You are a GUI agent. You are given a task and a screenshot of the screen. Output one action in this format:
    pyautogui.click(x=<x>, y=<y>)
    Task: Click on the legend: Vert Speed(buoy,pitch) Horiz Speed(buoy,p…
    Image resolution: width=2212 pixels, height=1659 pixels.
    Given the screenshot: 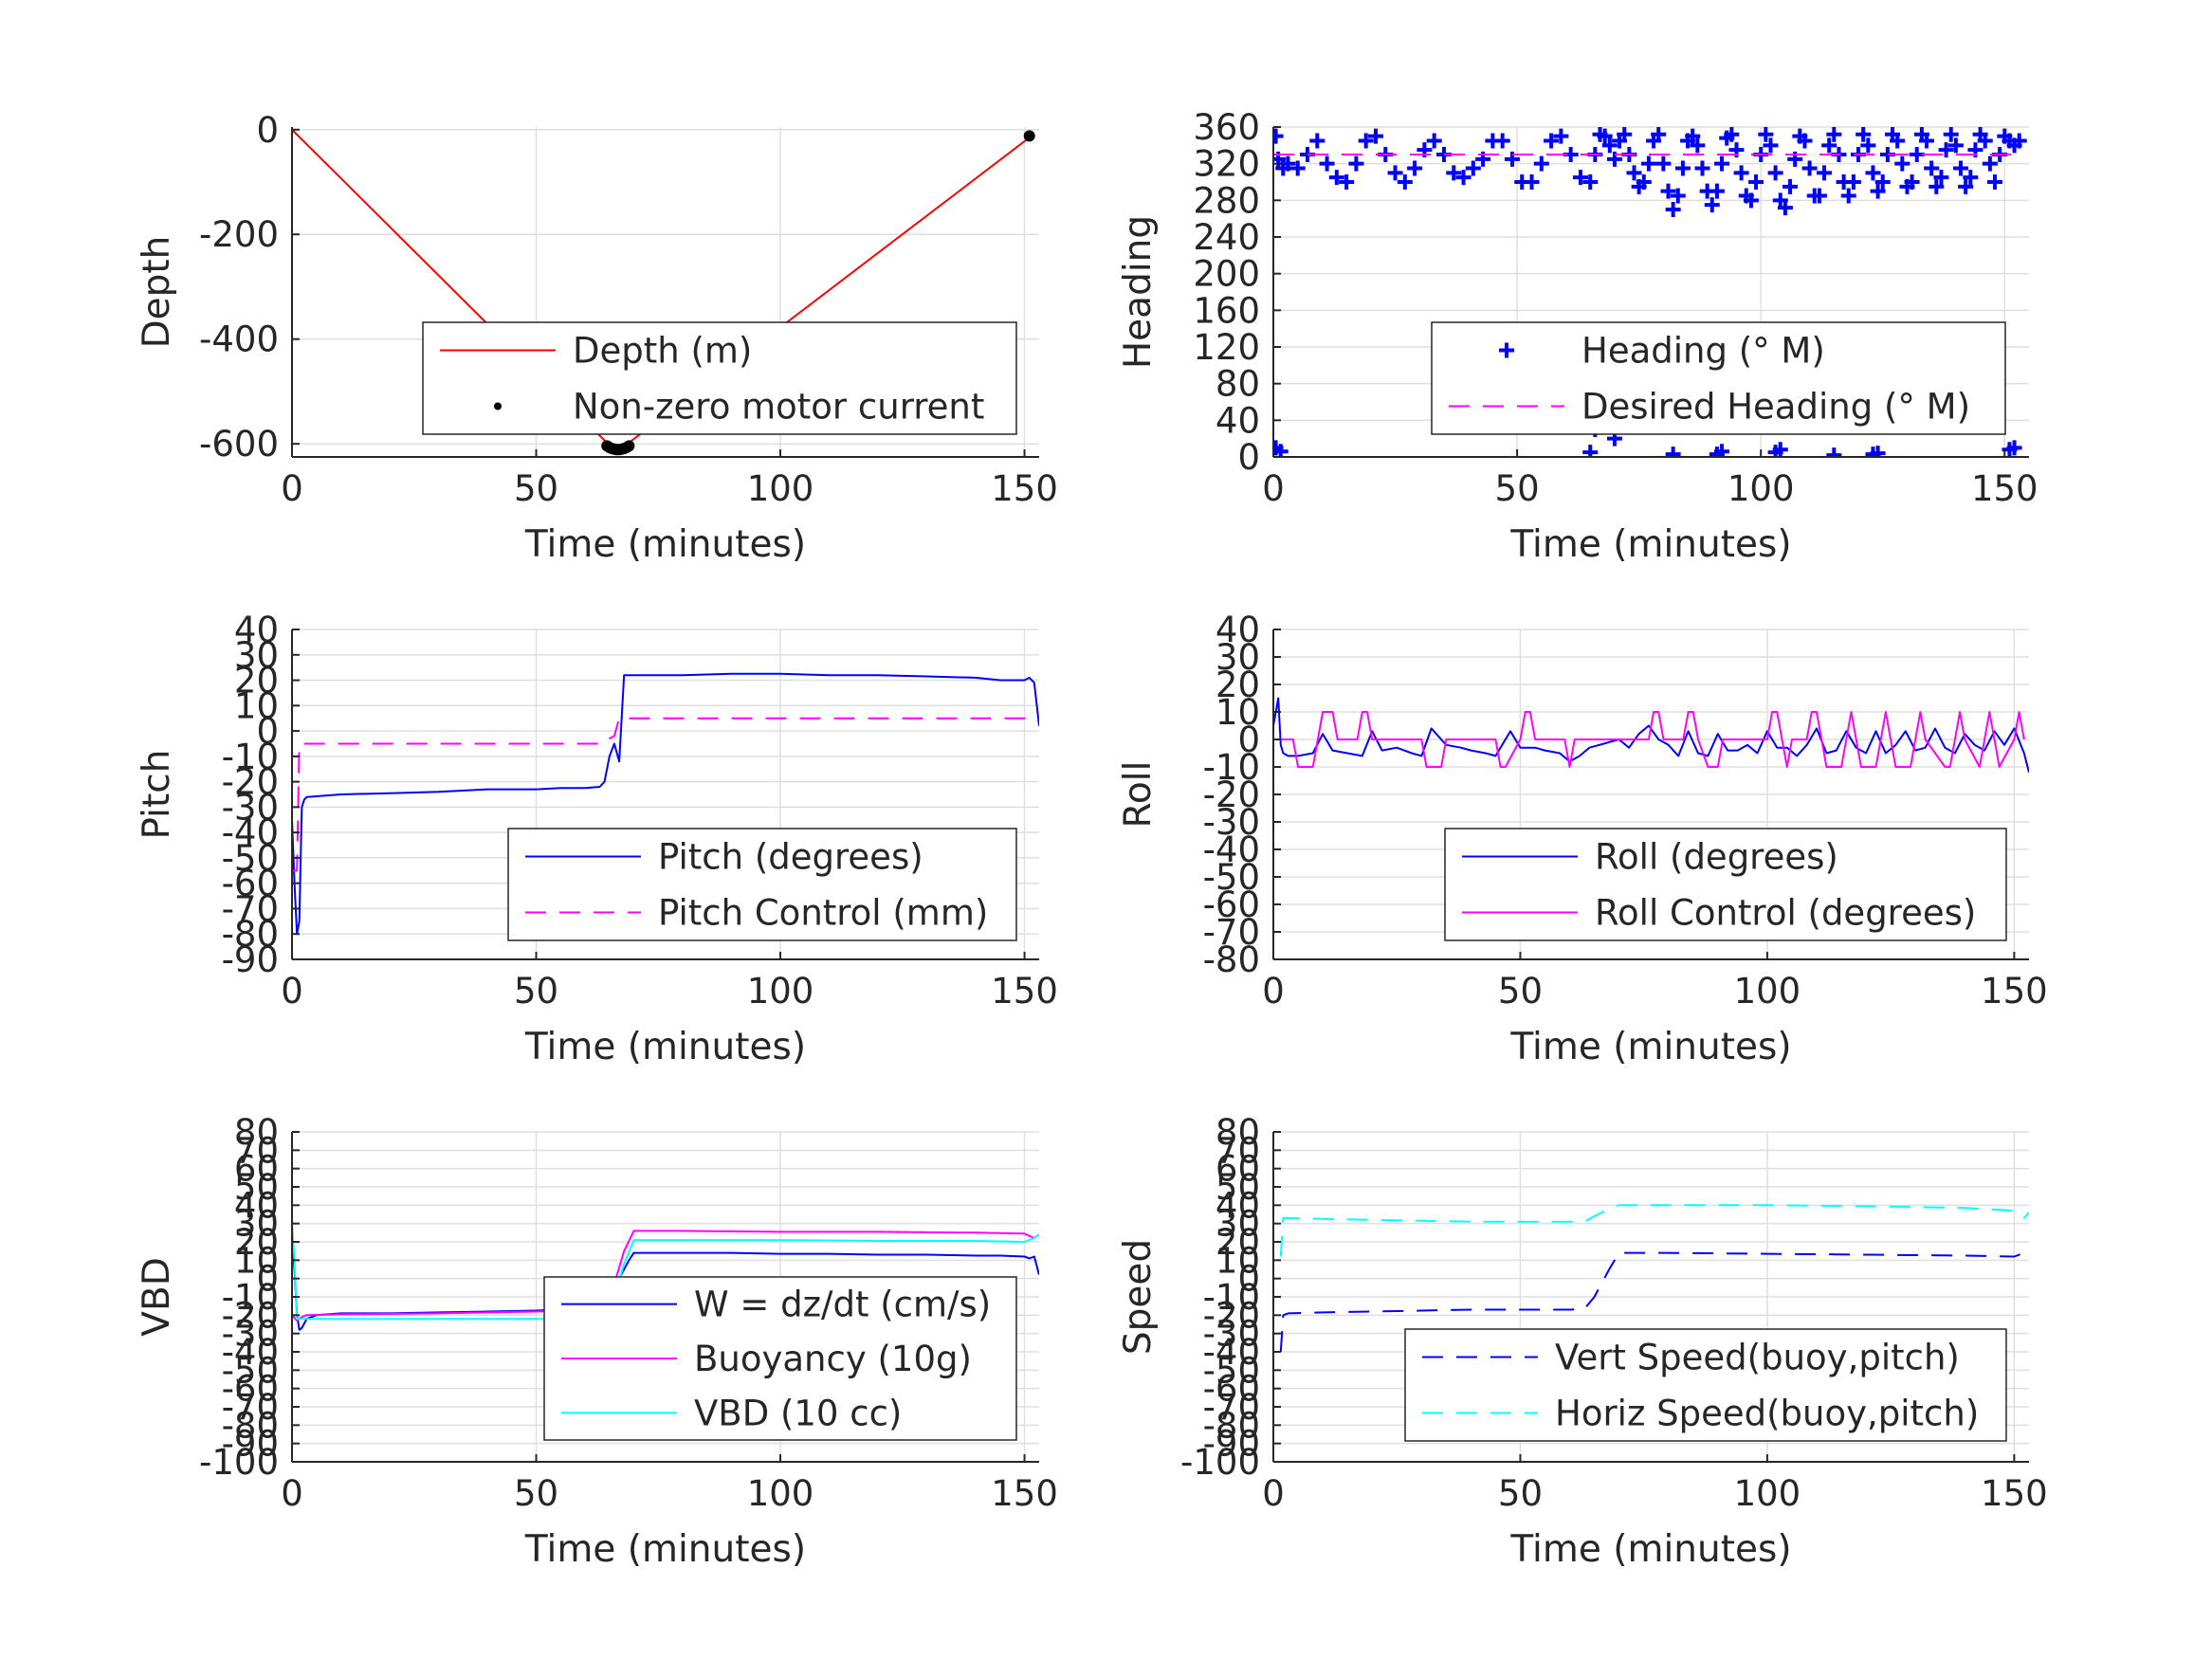 What is the action you would take?
    pyautogui.click(x=1705, y=1385)
    